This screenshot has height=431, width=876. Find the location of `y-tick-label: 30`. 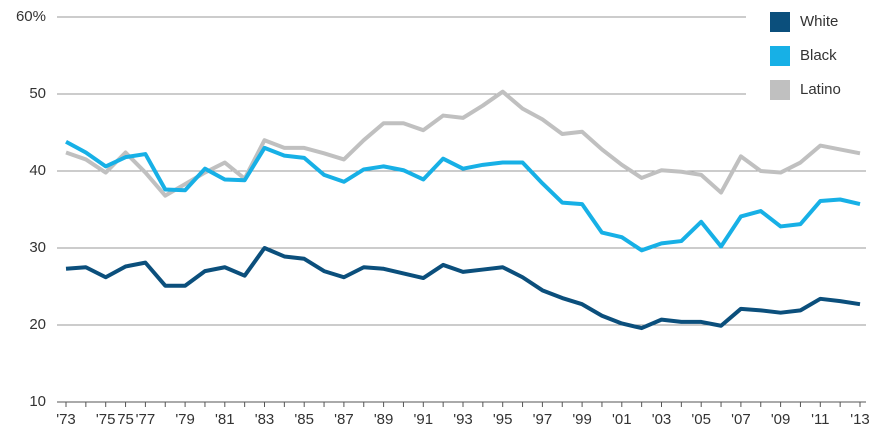

y-tick-label: 30 is located at coordinates (37, 247).